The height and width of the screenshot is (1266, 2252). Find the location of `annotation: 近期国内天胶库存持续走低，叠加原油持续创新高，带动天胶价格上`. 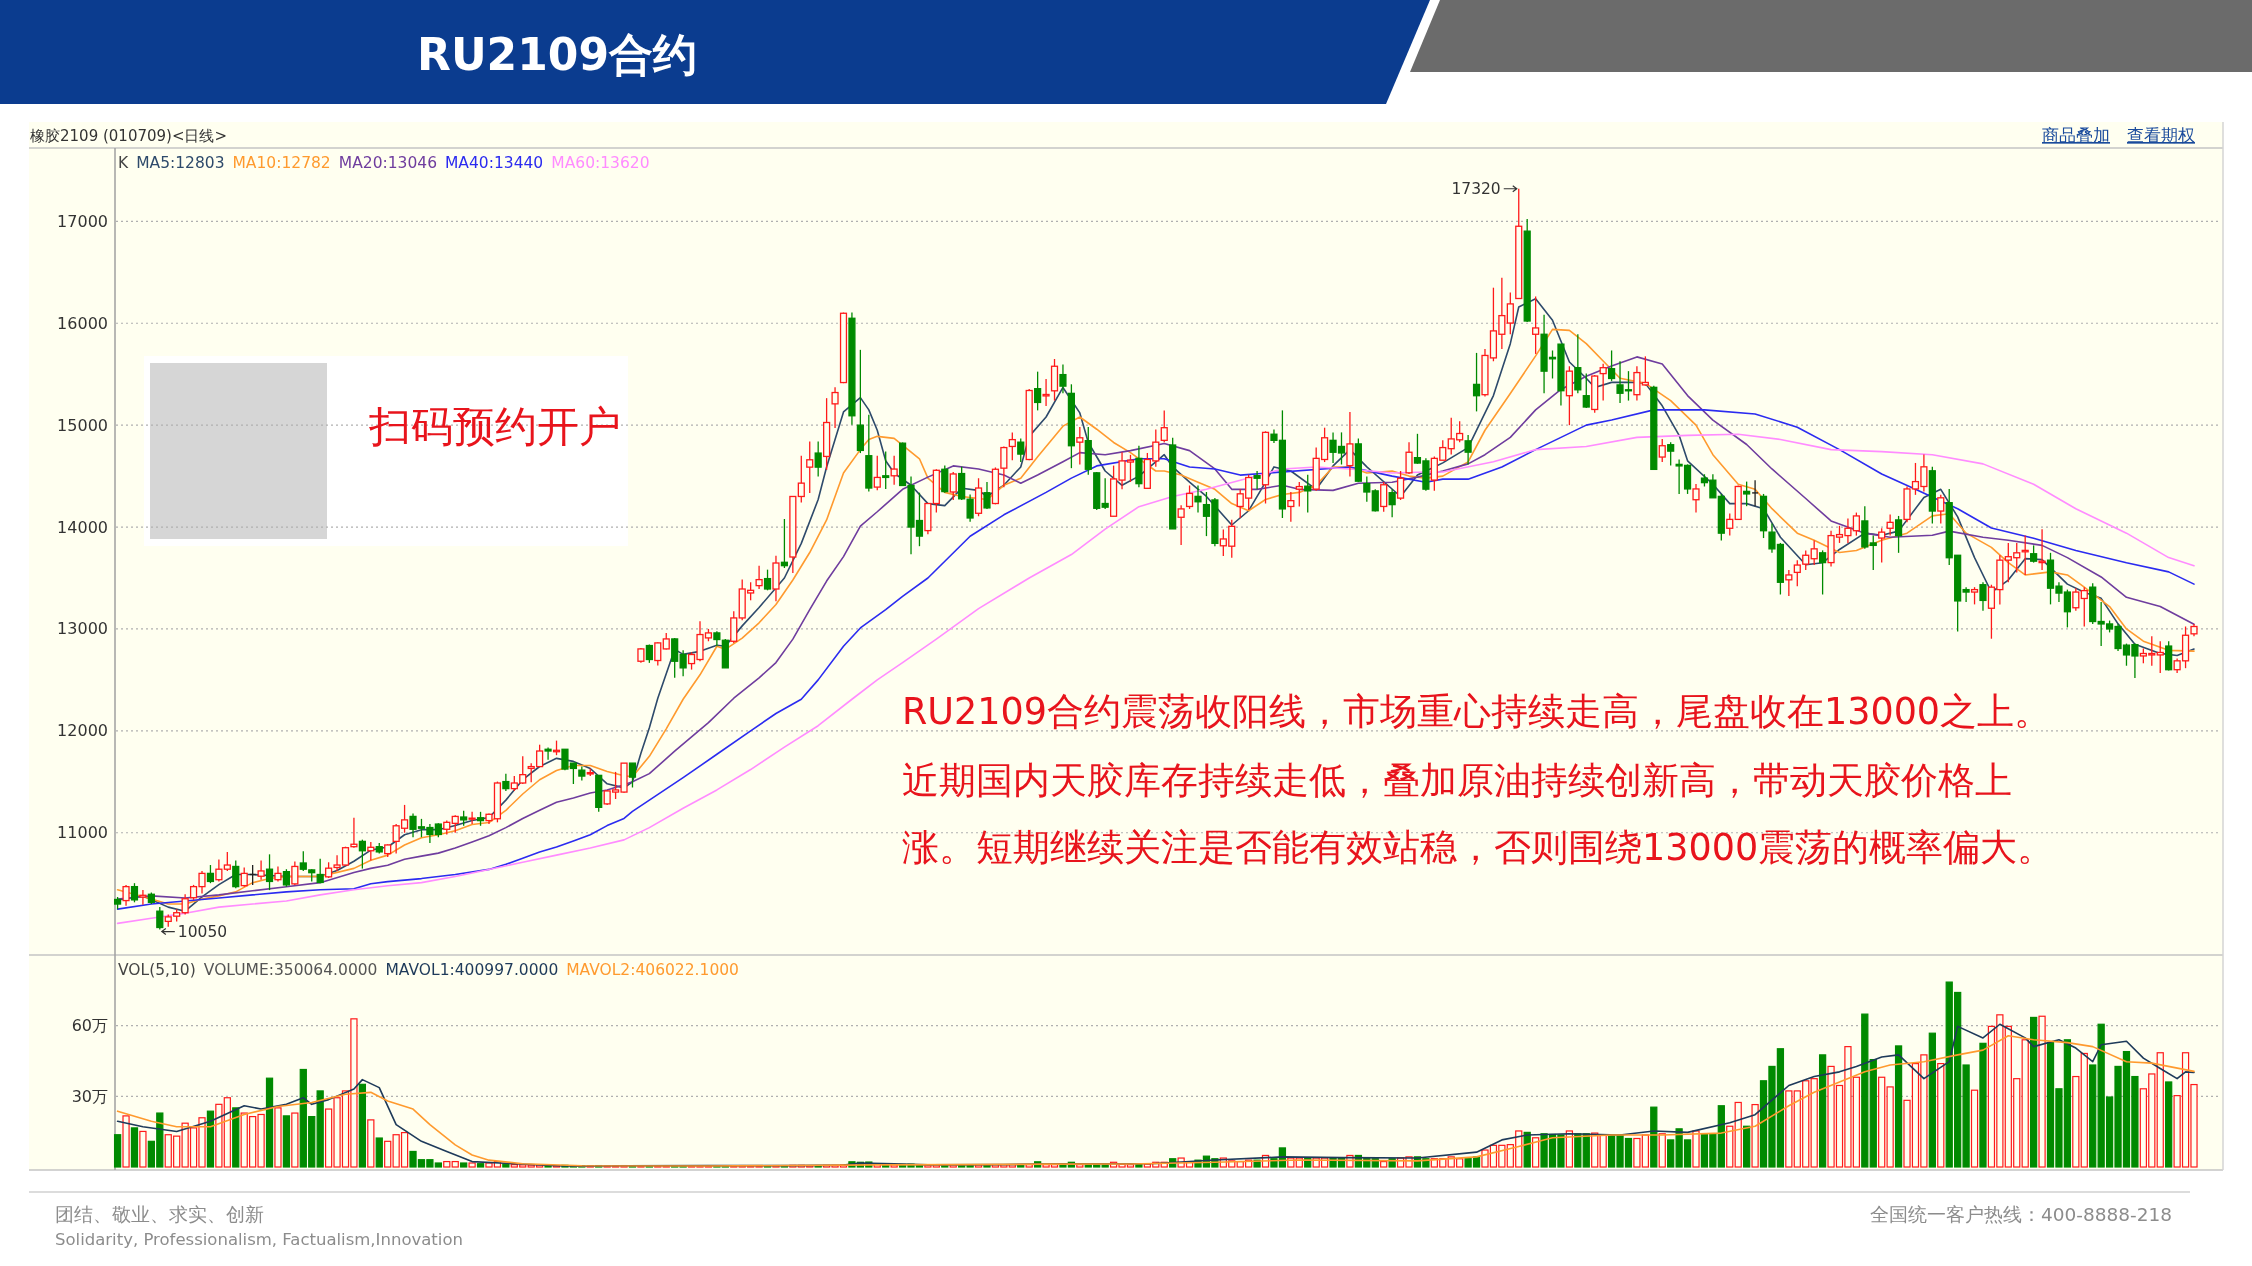

annotation: 近期国内天胶库存持续走低，叠加原油持续创新高，带动天胶价格上 is located at coordinates (1457, 780).